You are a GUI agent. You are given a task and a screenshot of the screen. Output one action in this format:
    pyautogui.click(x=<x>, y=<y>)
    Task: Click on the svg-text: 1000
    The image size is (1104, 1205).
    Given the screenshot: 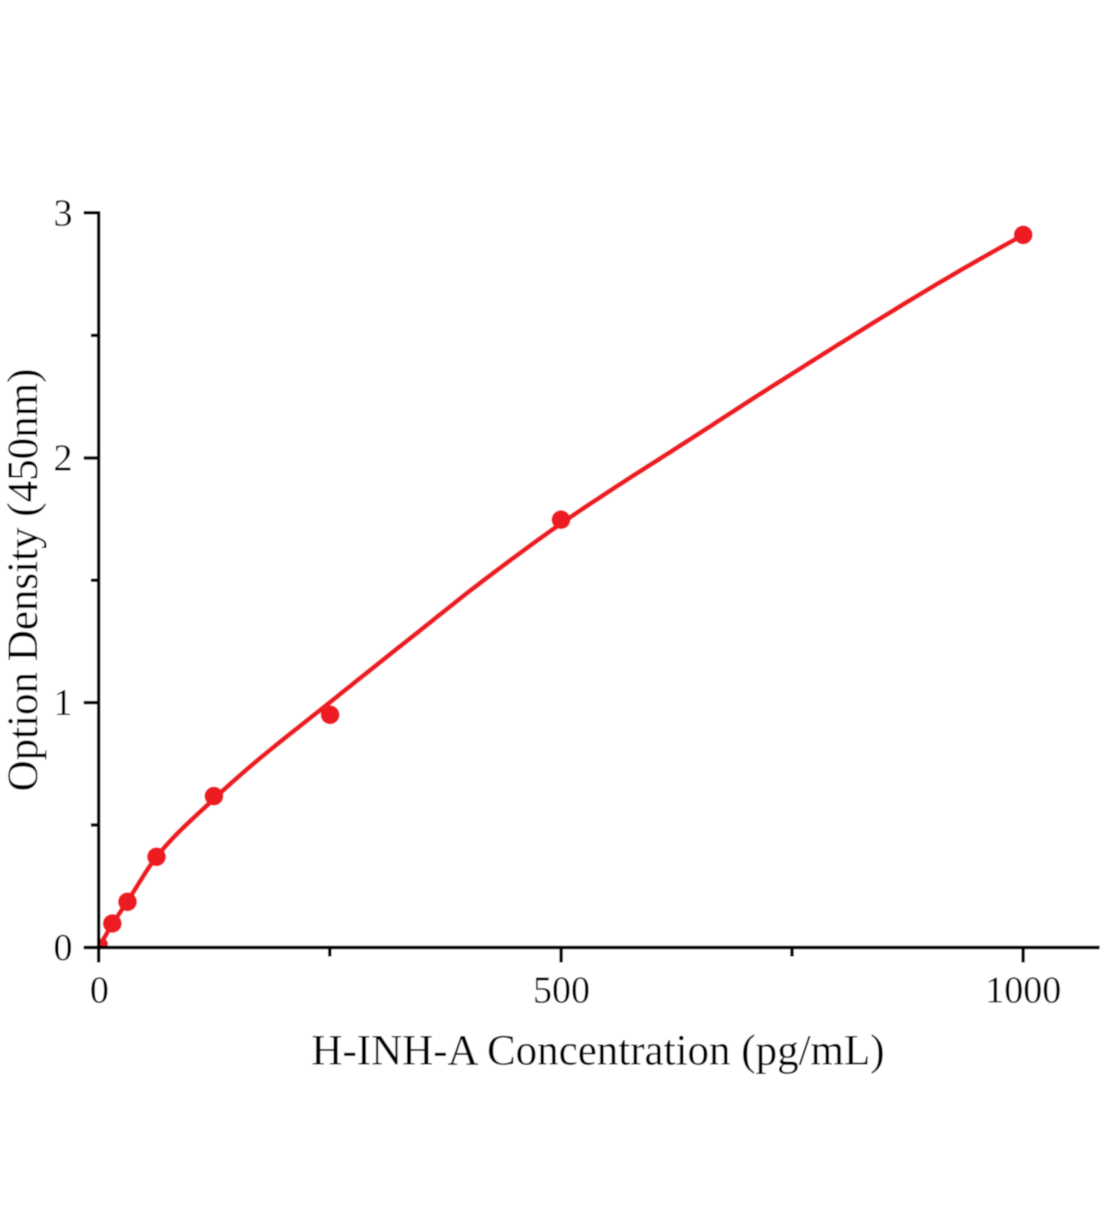 What is the action you would take?
    pyautogui.click(x=1023, y=991)
    